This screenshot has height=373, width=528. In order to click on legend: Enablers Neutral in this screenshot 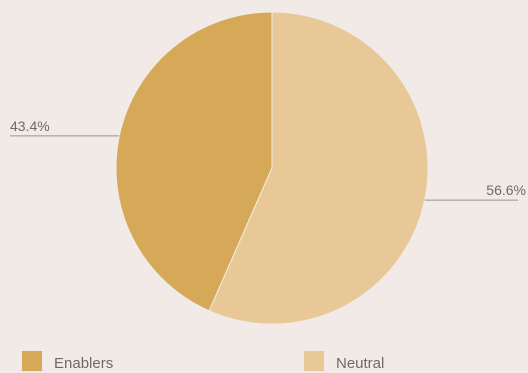, I will do `click(203, 361)`.